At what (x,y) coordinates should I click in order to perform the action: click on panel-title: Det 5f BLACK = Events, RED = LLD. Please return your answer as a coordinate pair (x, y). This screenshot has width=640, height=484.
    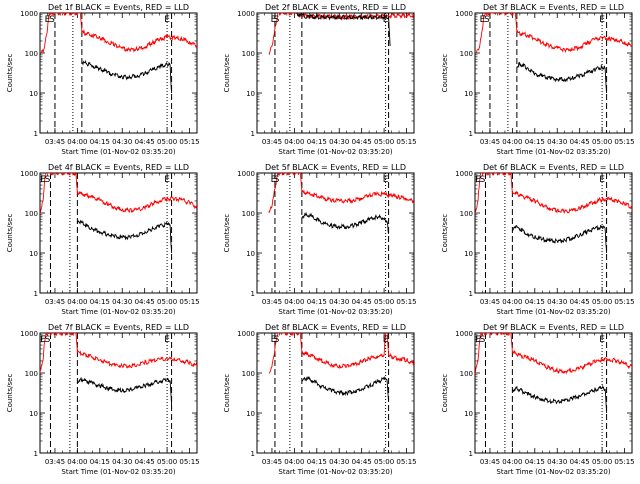
    Looking at the image, I should click on (335, 167).